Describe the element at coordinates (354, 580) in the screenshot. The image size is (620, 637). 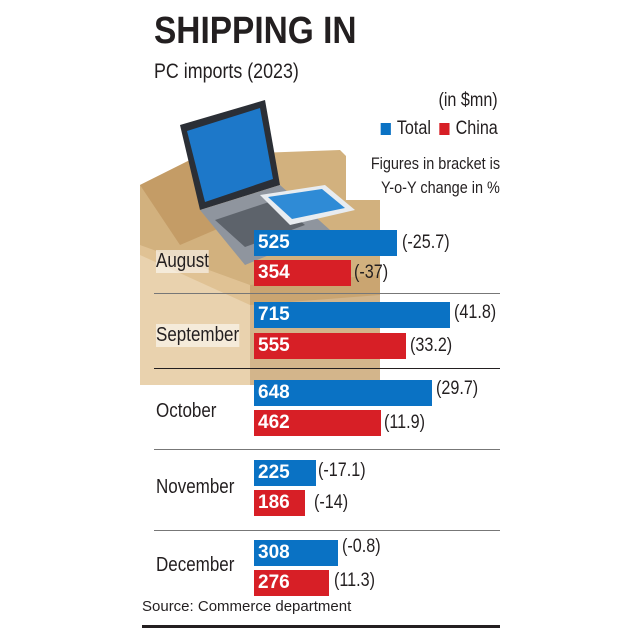
I see `pct-china: (11.3)` at that location.